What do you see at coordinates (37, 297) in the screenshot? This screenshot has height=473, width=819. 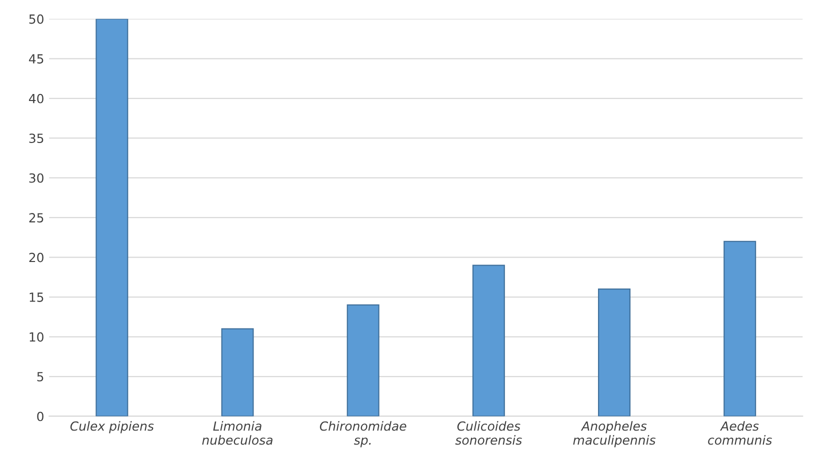 I see `y-tick-label: 15` at bounding box center [37, 297].